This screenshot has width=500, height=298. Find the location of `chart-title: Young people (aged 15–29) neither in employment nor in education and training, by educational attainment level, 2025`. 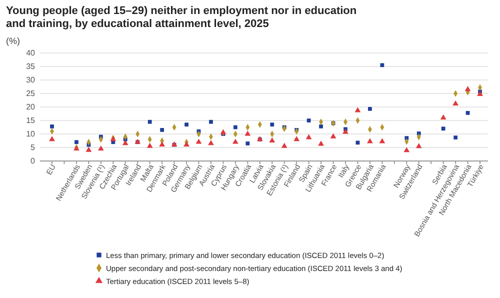

chart-title: Young people (aged 15–29) neither in employment nor in education and training, by educational attainment level, 2025 is located at coordinates (181, 17).